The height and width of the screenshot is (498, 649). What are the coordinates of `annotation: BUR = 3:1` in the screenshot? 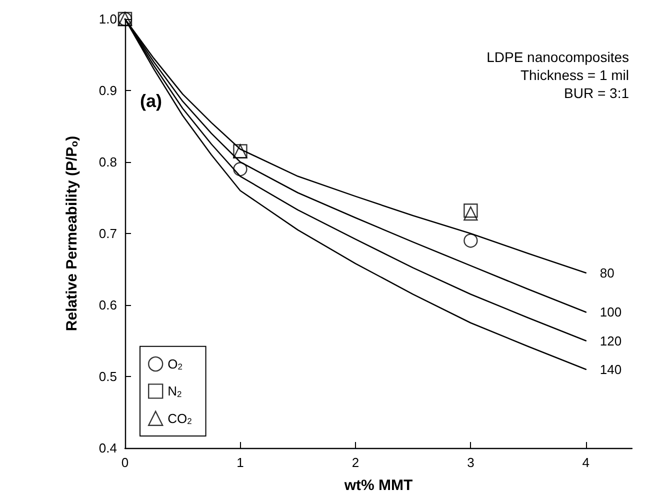 It's located at (597, 93).